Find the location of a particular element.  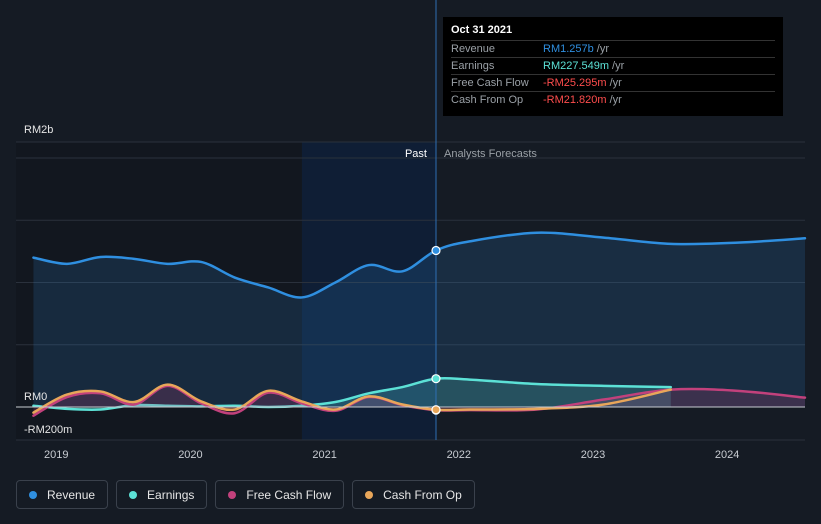

cash-from-op-line is located at coordinates (352, 398).